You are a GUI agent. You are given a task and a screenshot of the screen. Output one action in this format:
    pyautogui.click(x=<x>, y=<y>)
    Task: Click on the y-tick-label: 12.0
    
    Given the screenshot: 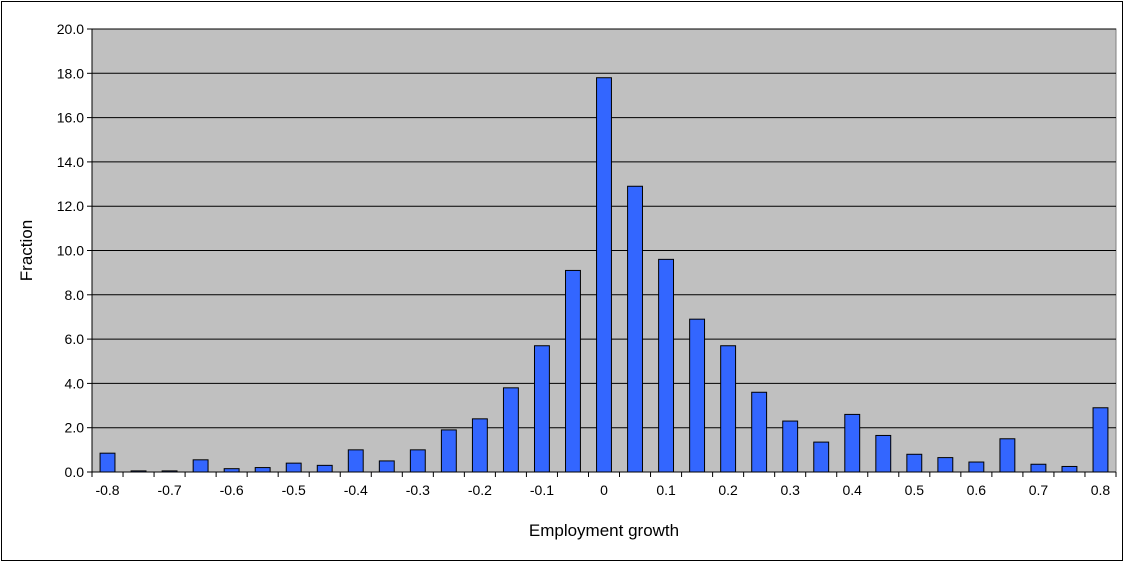 What is the action you would take?
    pyautogui.click(x=70, y=206)
    